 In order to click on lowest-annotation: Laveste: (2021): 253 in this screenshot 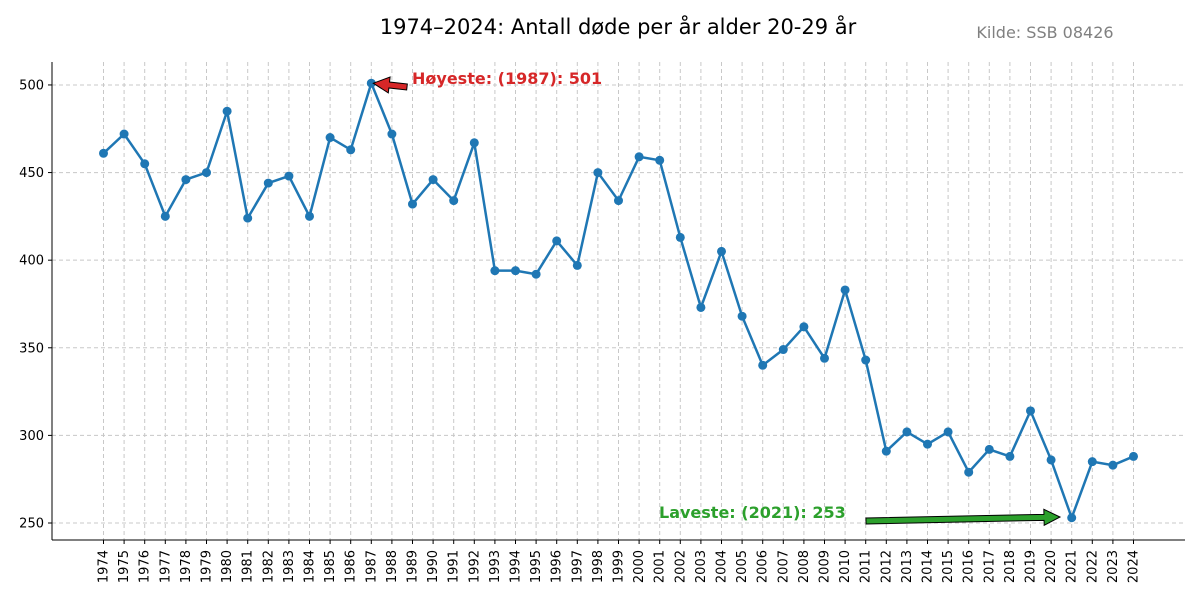, I will do `click(752, 512)`.